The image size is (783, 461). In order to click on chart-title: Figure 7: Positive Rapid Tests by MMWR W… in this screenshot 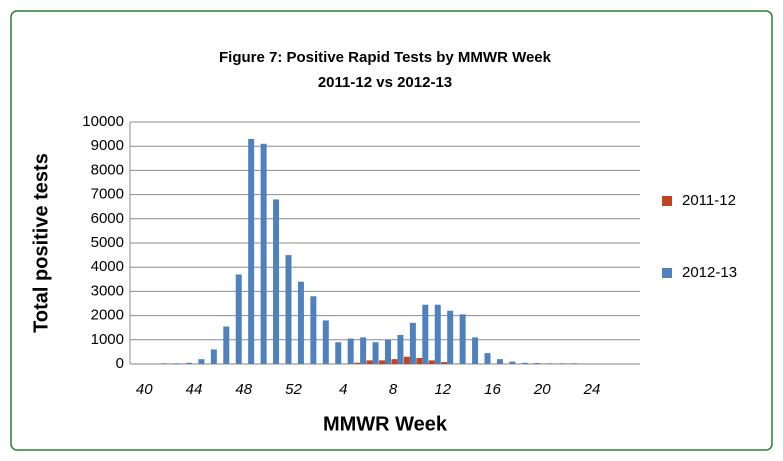, I will do `click(385, 57)`.